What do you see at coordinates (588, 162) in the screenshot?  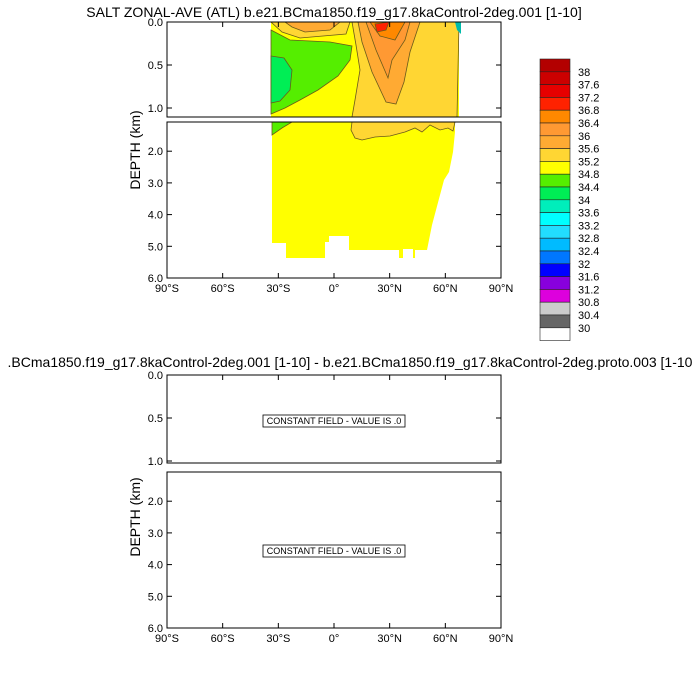 I see `colorbar-label: 35.2` at bounding box center [588, 162].